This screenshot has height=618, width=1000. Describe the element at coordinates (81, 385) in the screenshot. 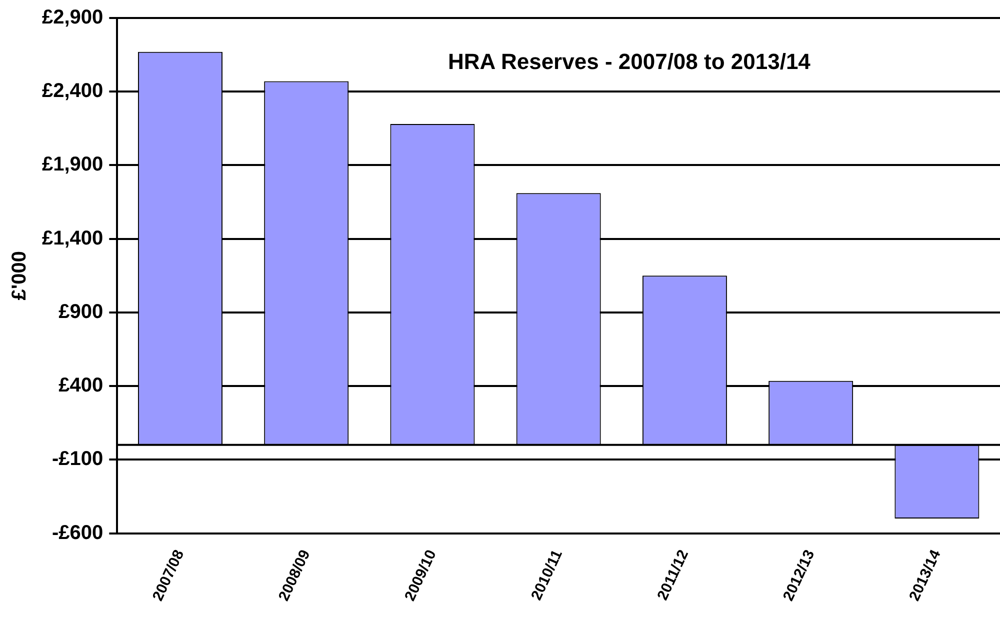

I see `y-tick-label: £400` at that location.